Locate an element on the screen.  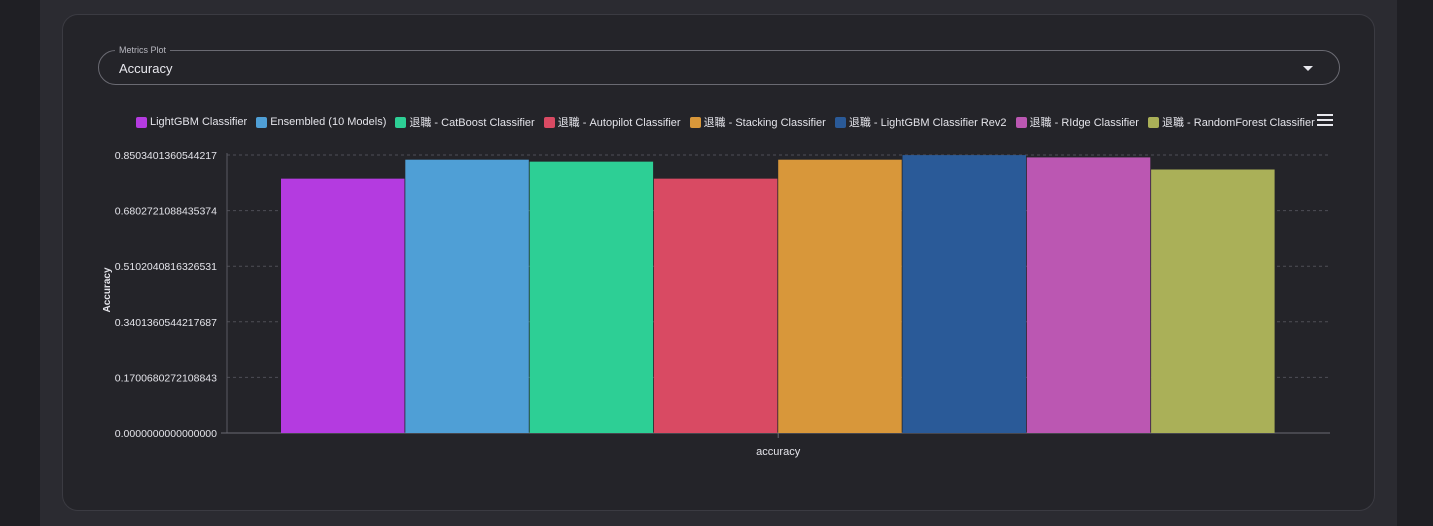
metrics-plot-select-label: Metrics Plot is located at coordinates (143, 50).